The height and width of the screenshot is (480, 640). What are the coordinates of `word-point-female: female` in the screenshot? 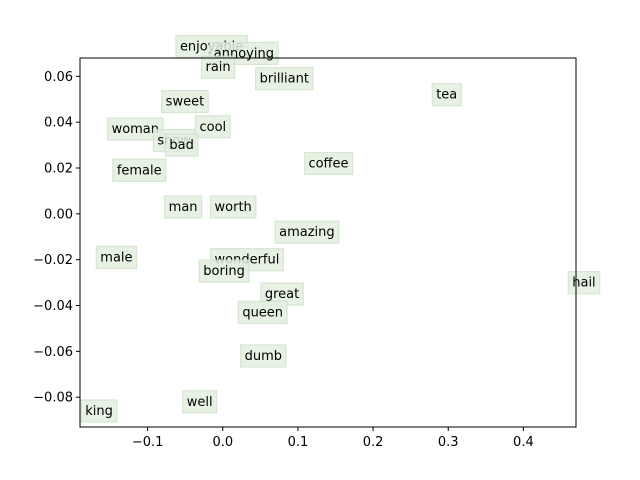 It's located at (139, 170).